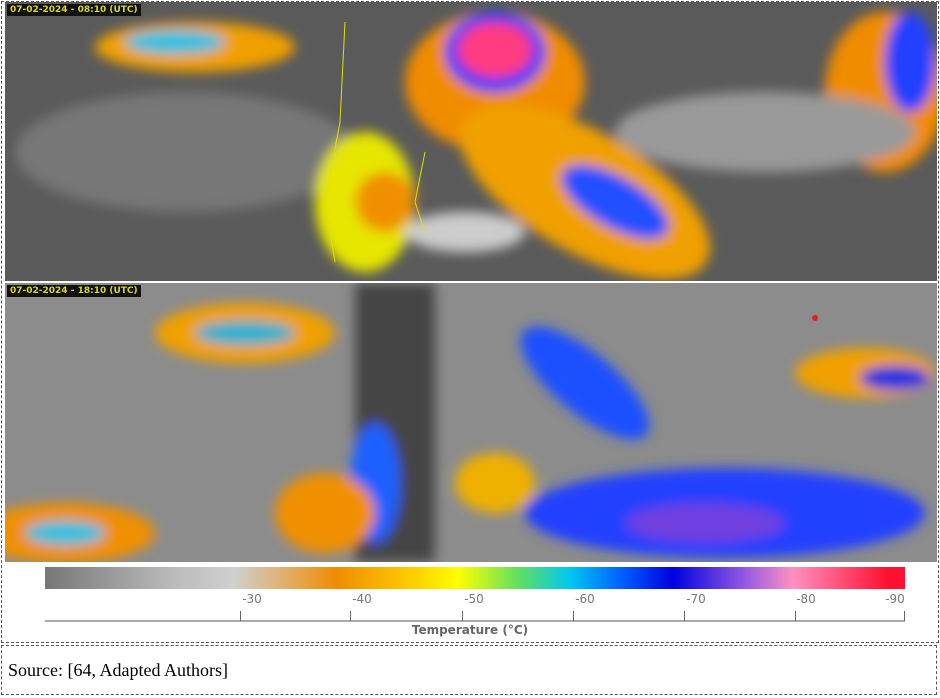 The width and height of the screenshot is (940, 698). What do you see at coordinates (470, 630) in the screenshot?
I see `colorbar-title: Temperature (°C)` at bounding box center [470, 630].